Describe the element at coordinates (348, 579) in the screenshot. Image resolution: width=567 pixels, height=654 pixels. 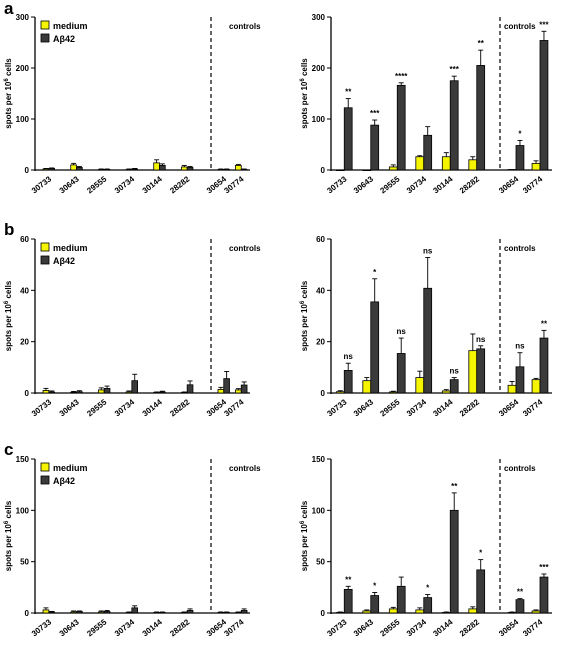
I see `significance-label: **` at that location.